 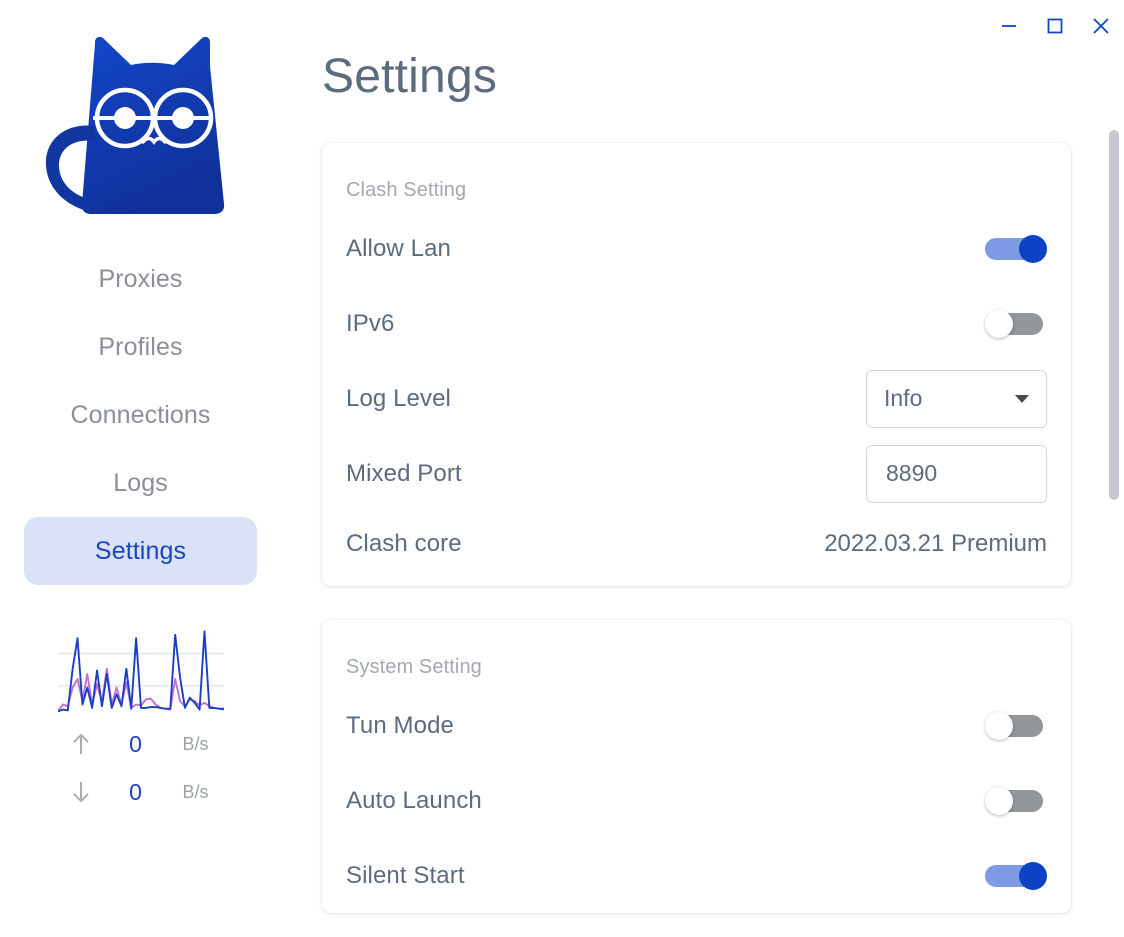 What do you see at coordinates (1022, 398) in the screenshot?
I see `chevron-down-icon` at bounding box center [1022, 398].